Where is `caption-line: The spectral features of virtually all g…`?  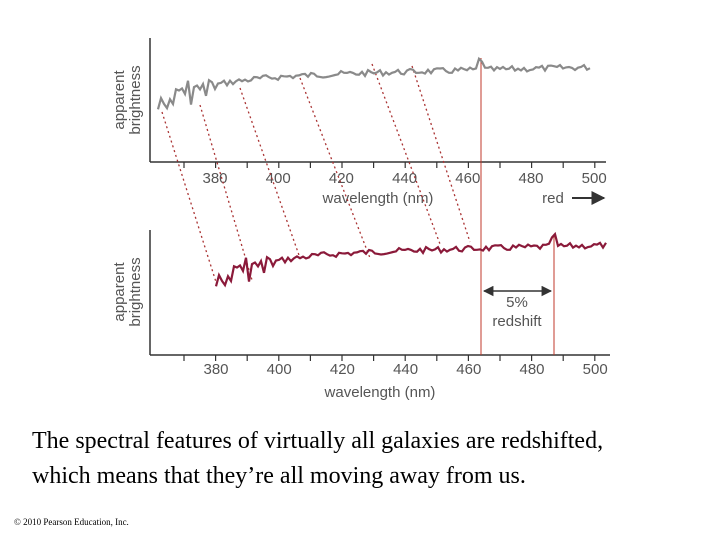
caption-line: The spectral features of virtually all g… is located at coordinates (318, 441).